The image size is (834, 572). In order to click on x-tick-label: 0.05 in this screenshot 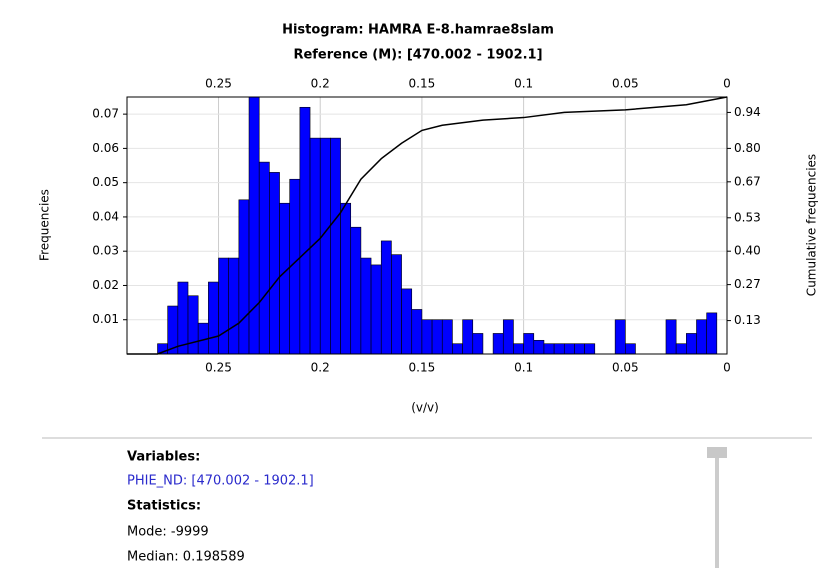, I will do `click(625, 368)`.